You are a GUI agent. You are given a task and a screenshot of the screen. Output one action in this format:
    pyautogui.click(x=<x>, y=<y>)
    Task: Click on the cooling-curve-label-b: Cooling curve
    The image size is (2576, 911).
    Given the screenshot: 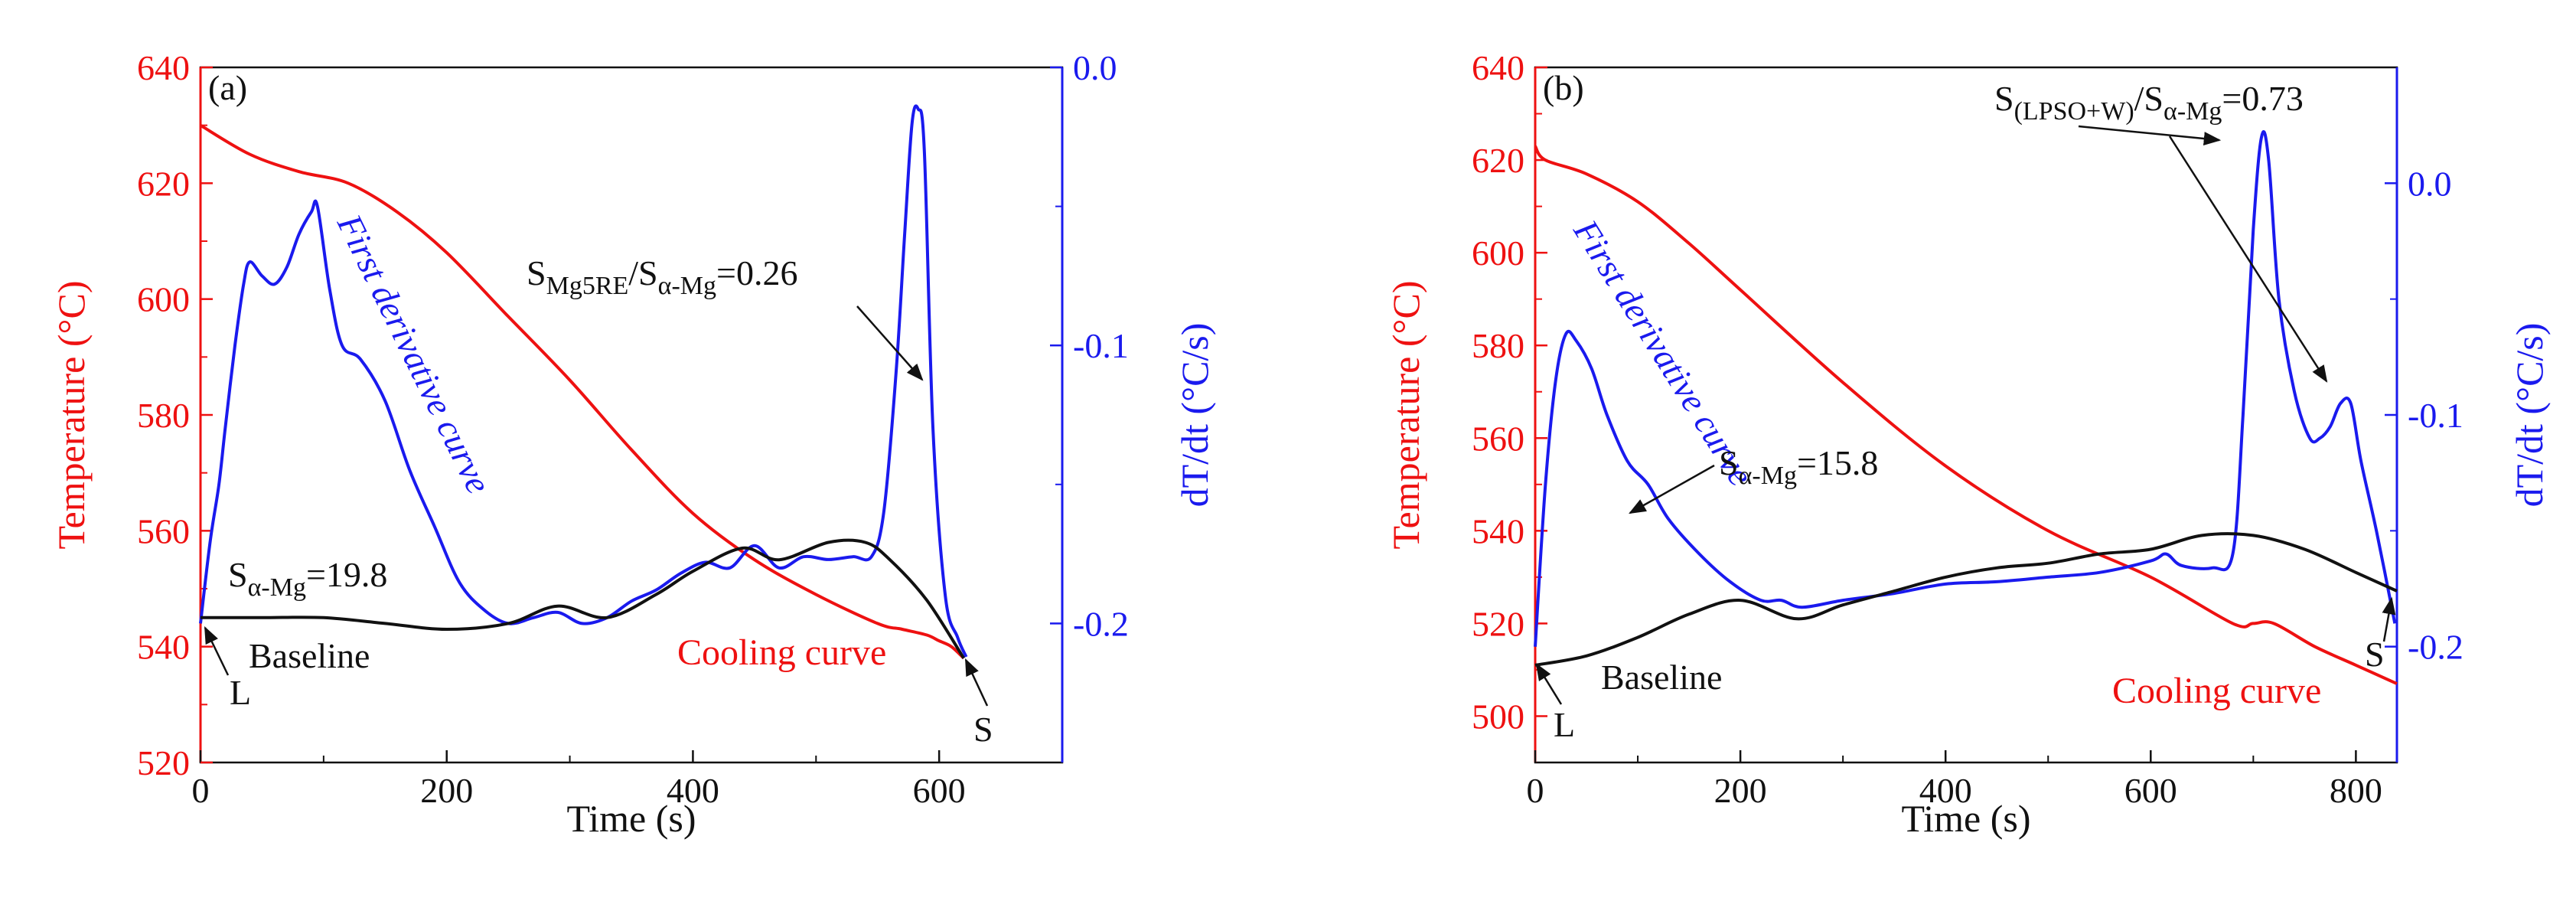 What is the action you would take?
    pyautogui.click(x=2216, y=691)
    